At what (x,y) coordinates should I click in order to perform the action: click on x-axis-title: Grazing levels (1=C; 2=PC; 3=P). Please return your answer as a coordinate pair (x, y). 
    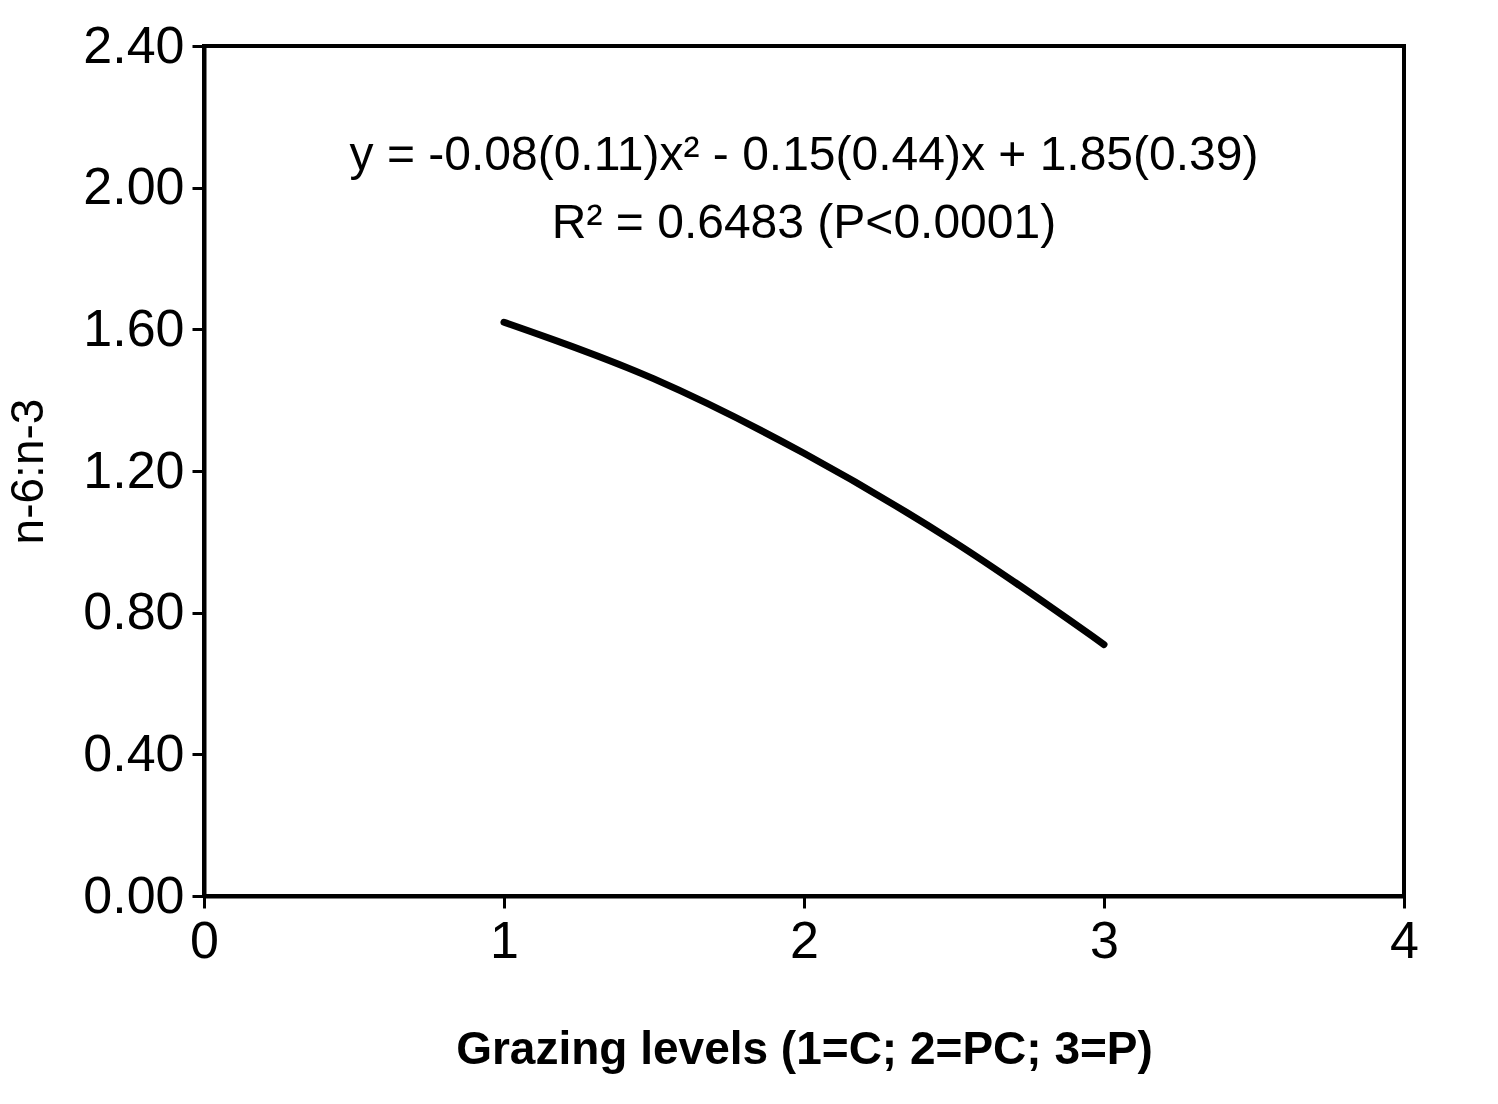
    Looking at the image, I should click on (804, 1047).